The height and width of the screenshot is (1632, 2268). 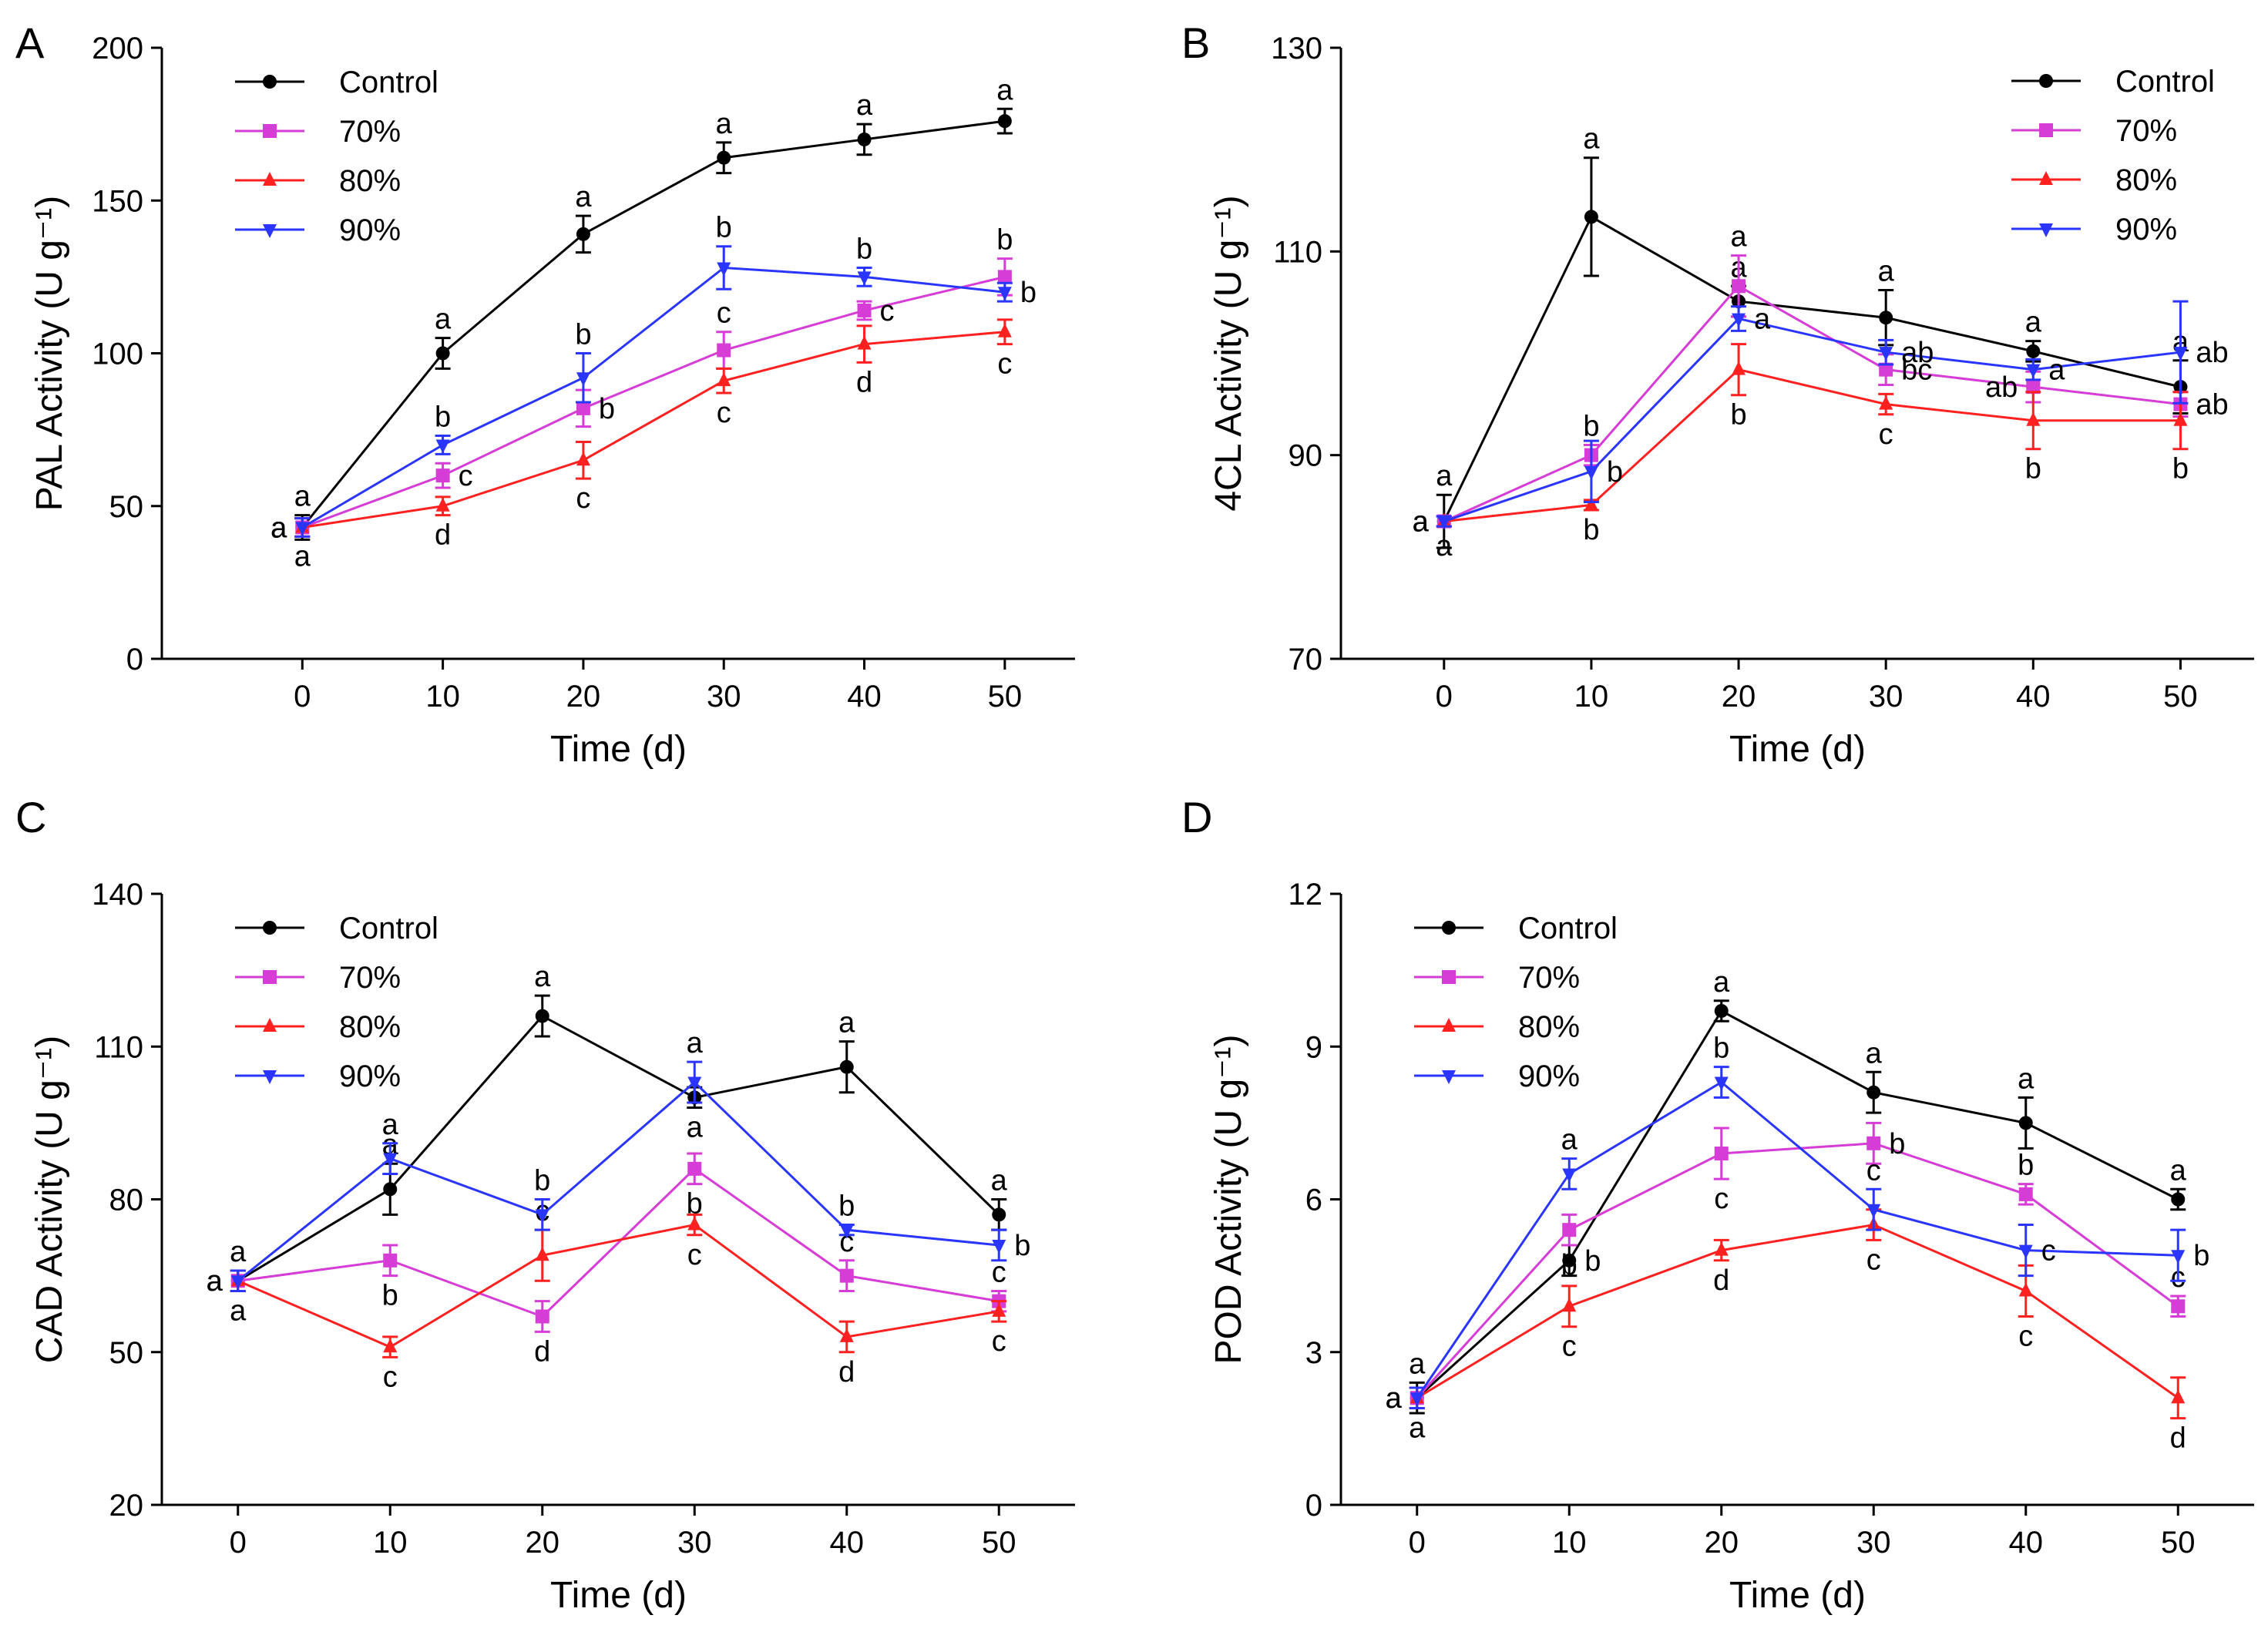 What do you see at coordinates (1196, 42) in the screenshot?
I see `panel-letter: B` at bounding box center [1196, 42].